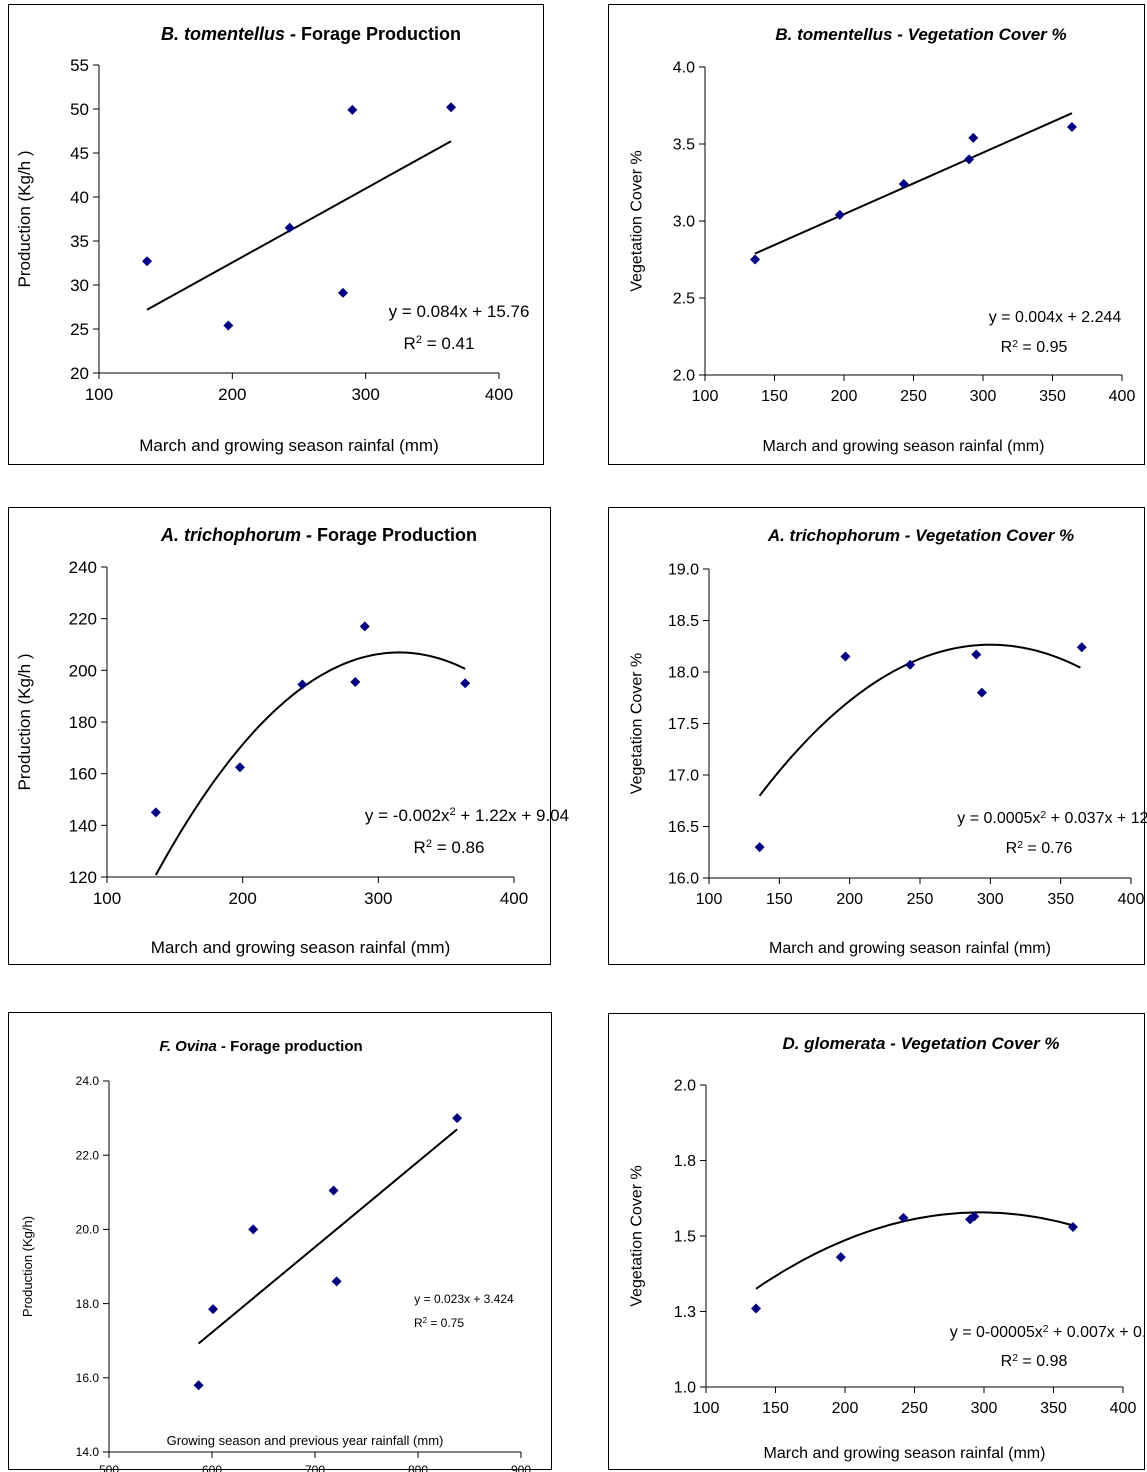 This screenshot has height=1472, width=1147. Describe the element at coordinates (683, 570) in the screenshot. I see `y-tick-label: 19.0` at that location.